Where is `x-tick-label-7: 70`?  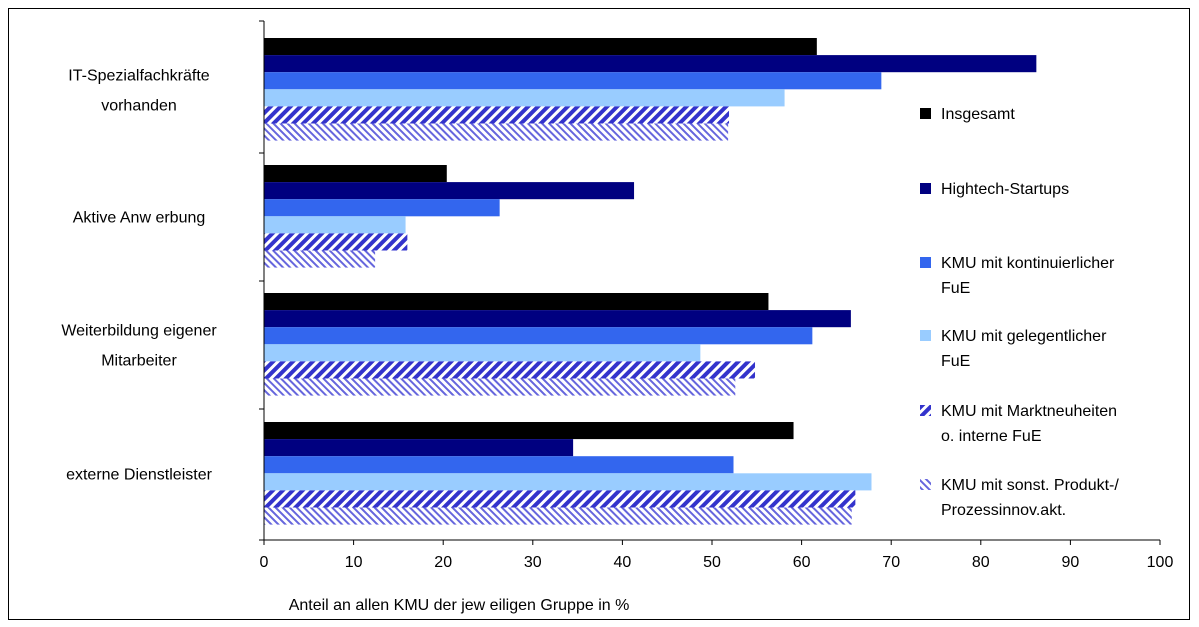
x-tick-label-7: 70 is located at coordinates (891, 562).